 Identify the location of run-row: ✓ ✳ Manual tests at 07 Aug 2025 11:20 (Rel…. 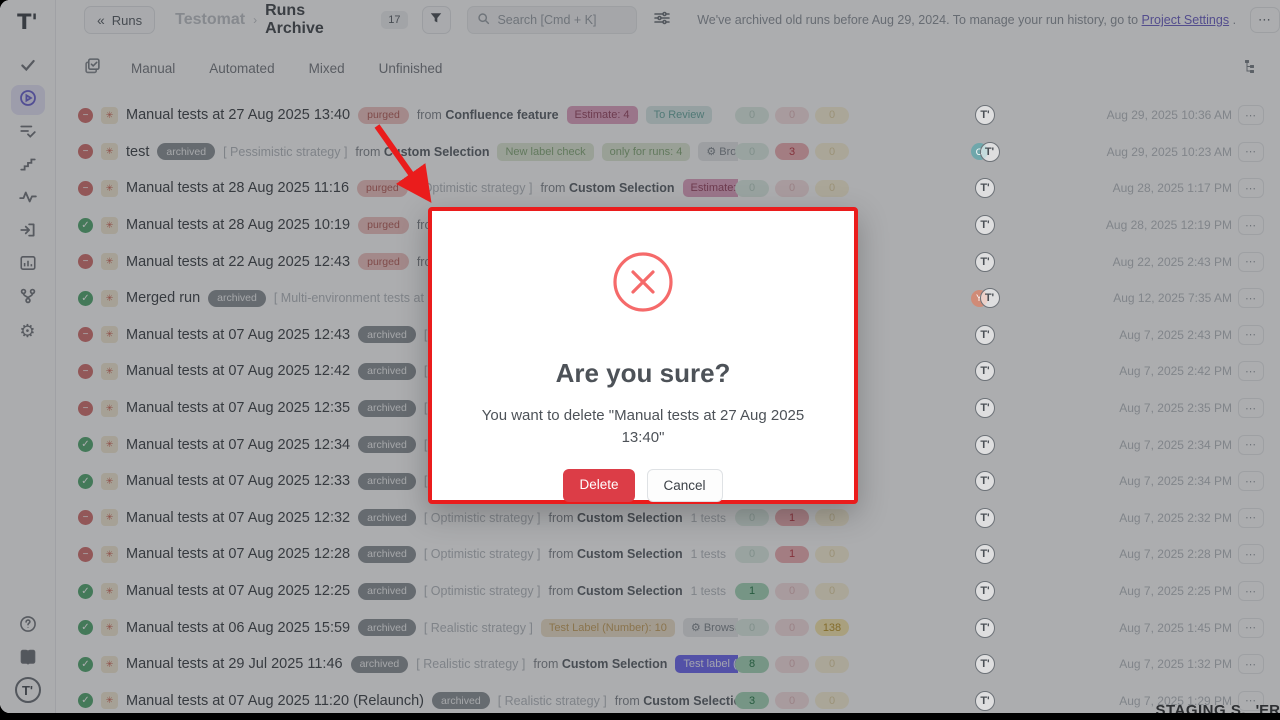
(668, 698).